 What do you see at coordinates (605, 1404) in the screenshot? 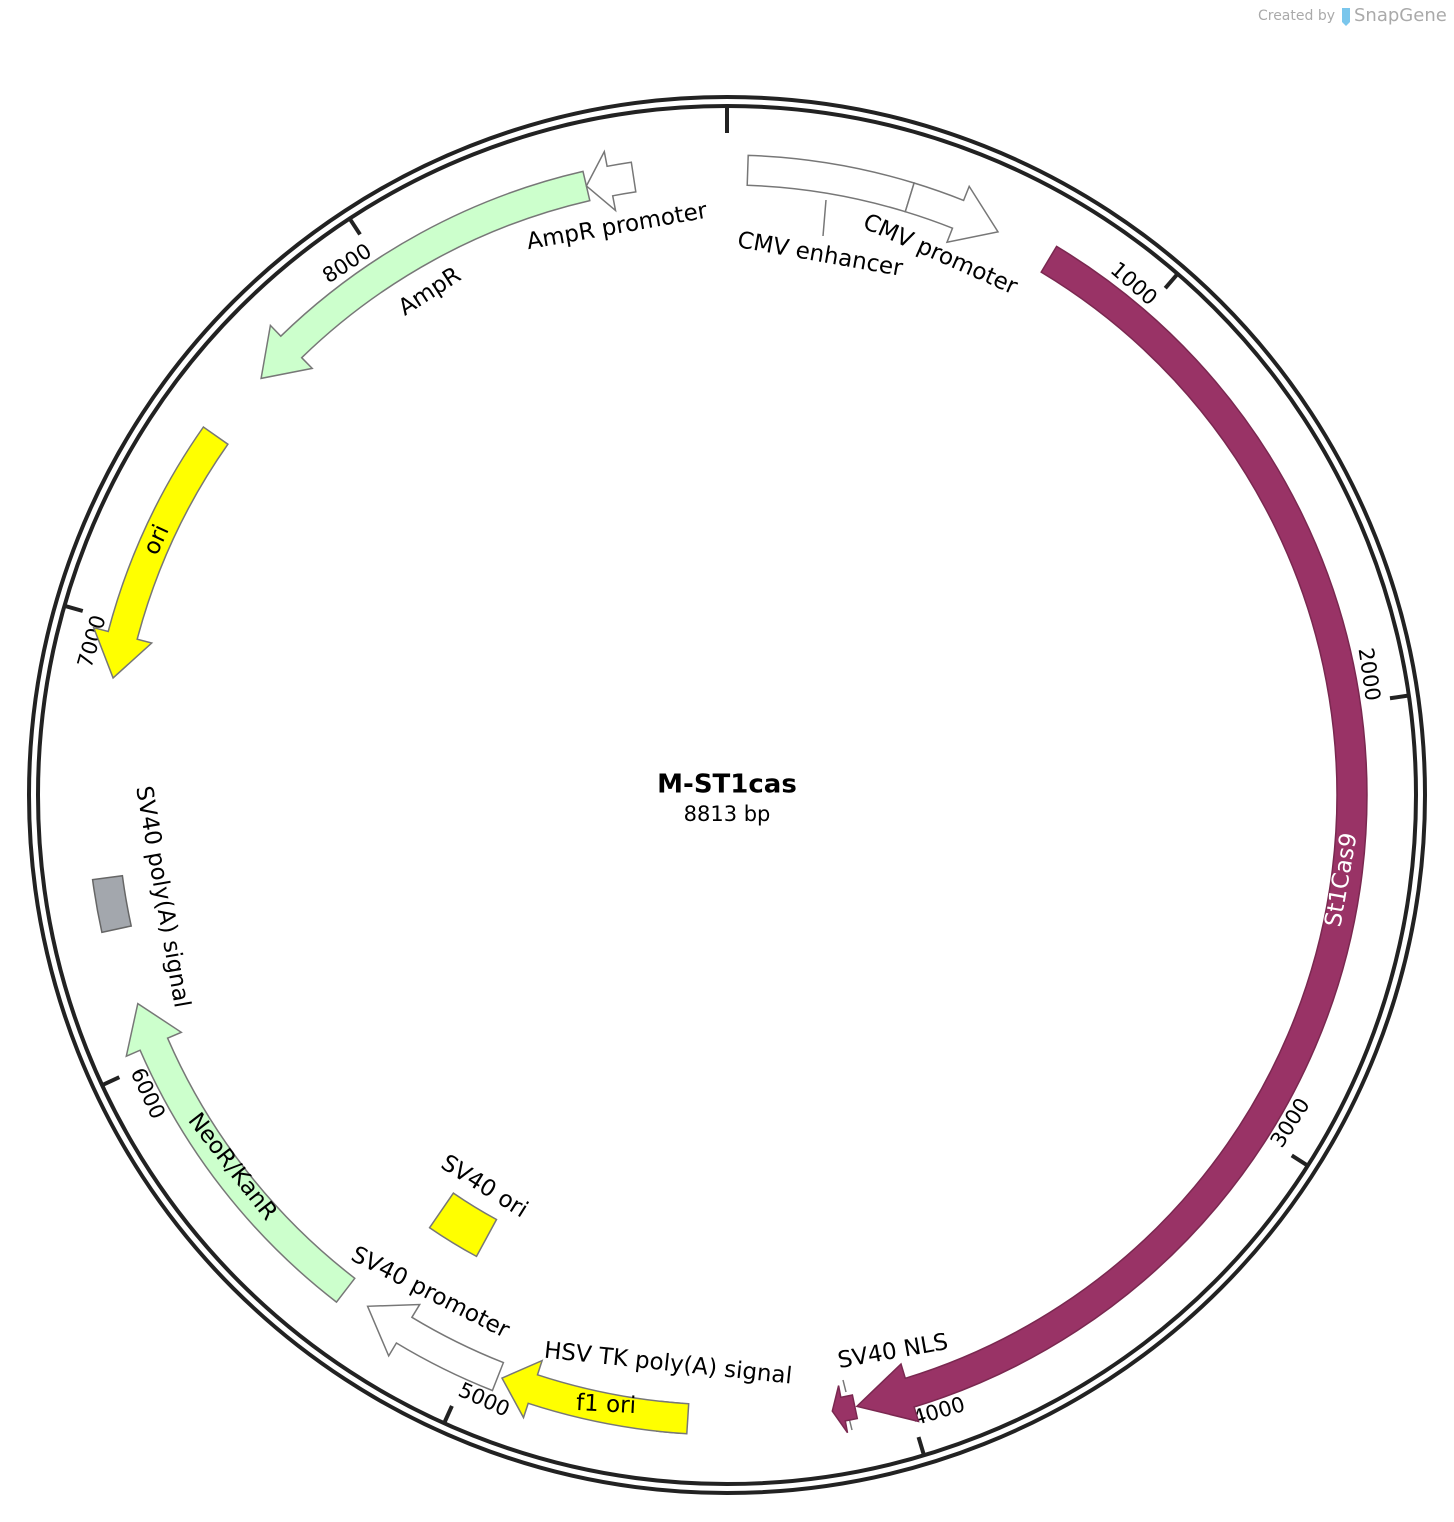
I see `feature-label: f1 ori` at bounding box center [605, 1404].